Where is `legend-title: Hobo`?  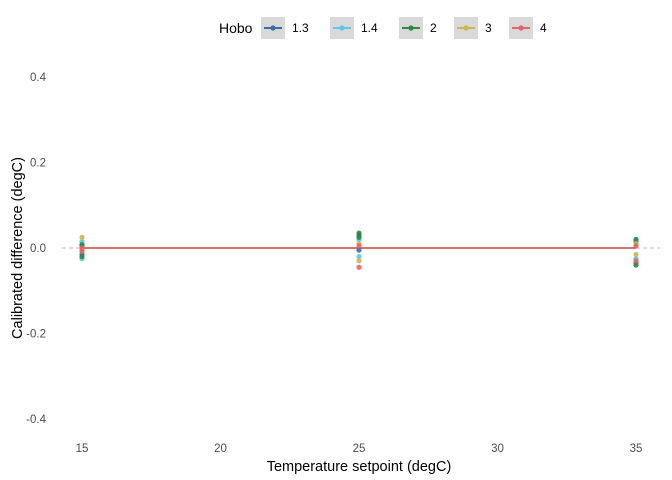
legend-title: Hobo is located at coordinates (236, 28).